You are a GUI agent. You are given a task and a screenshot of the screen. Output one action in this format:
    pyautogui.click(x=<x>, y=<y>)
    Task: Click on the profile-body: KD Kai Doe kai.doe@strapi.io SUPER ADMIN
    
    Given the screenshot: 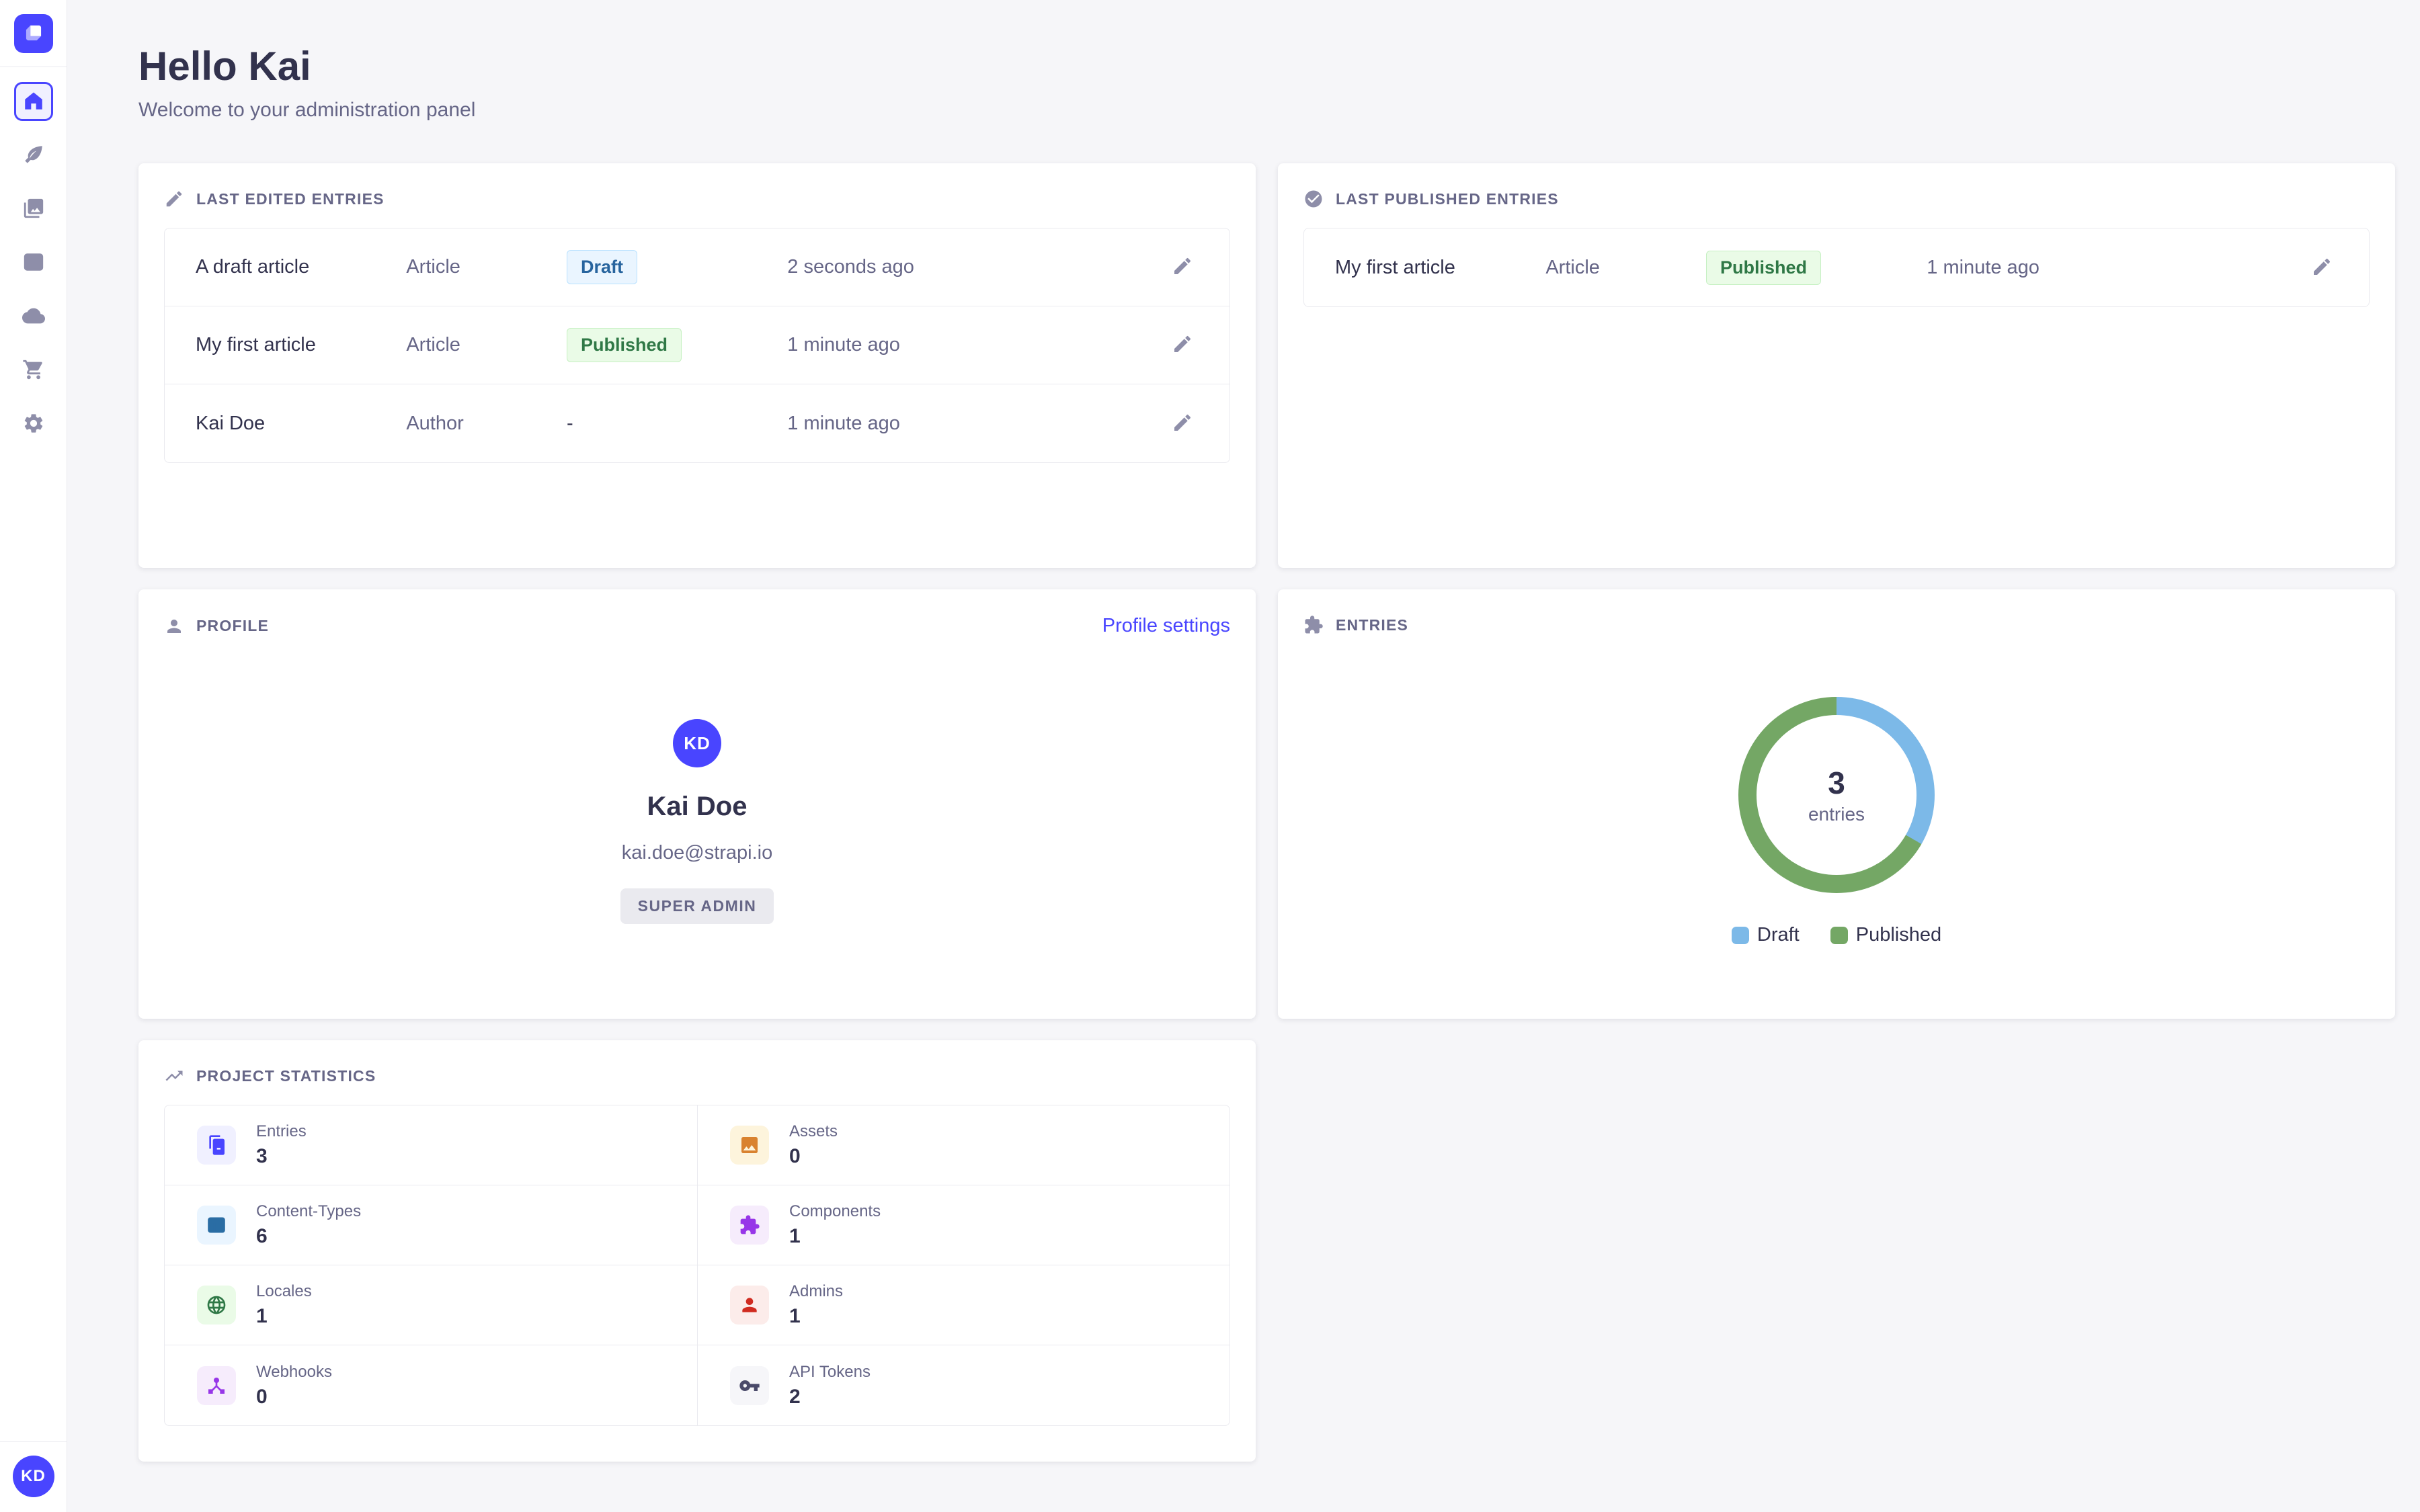 What is the action you would take?
    pyautogui.click(x=697, y=821)
    